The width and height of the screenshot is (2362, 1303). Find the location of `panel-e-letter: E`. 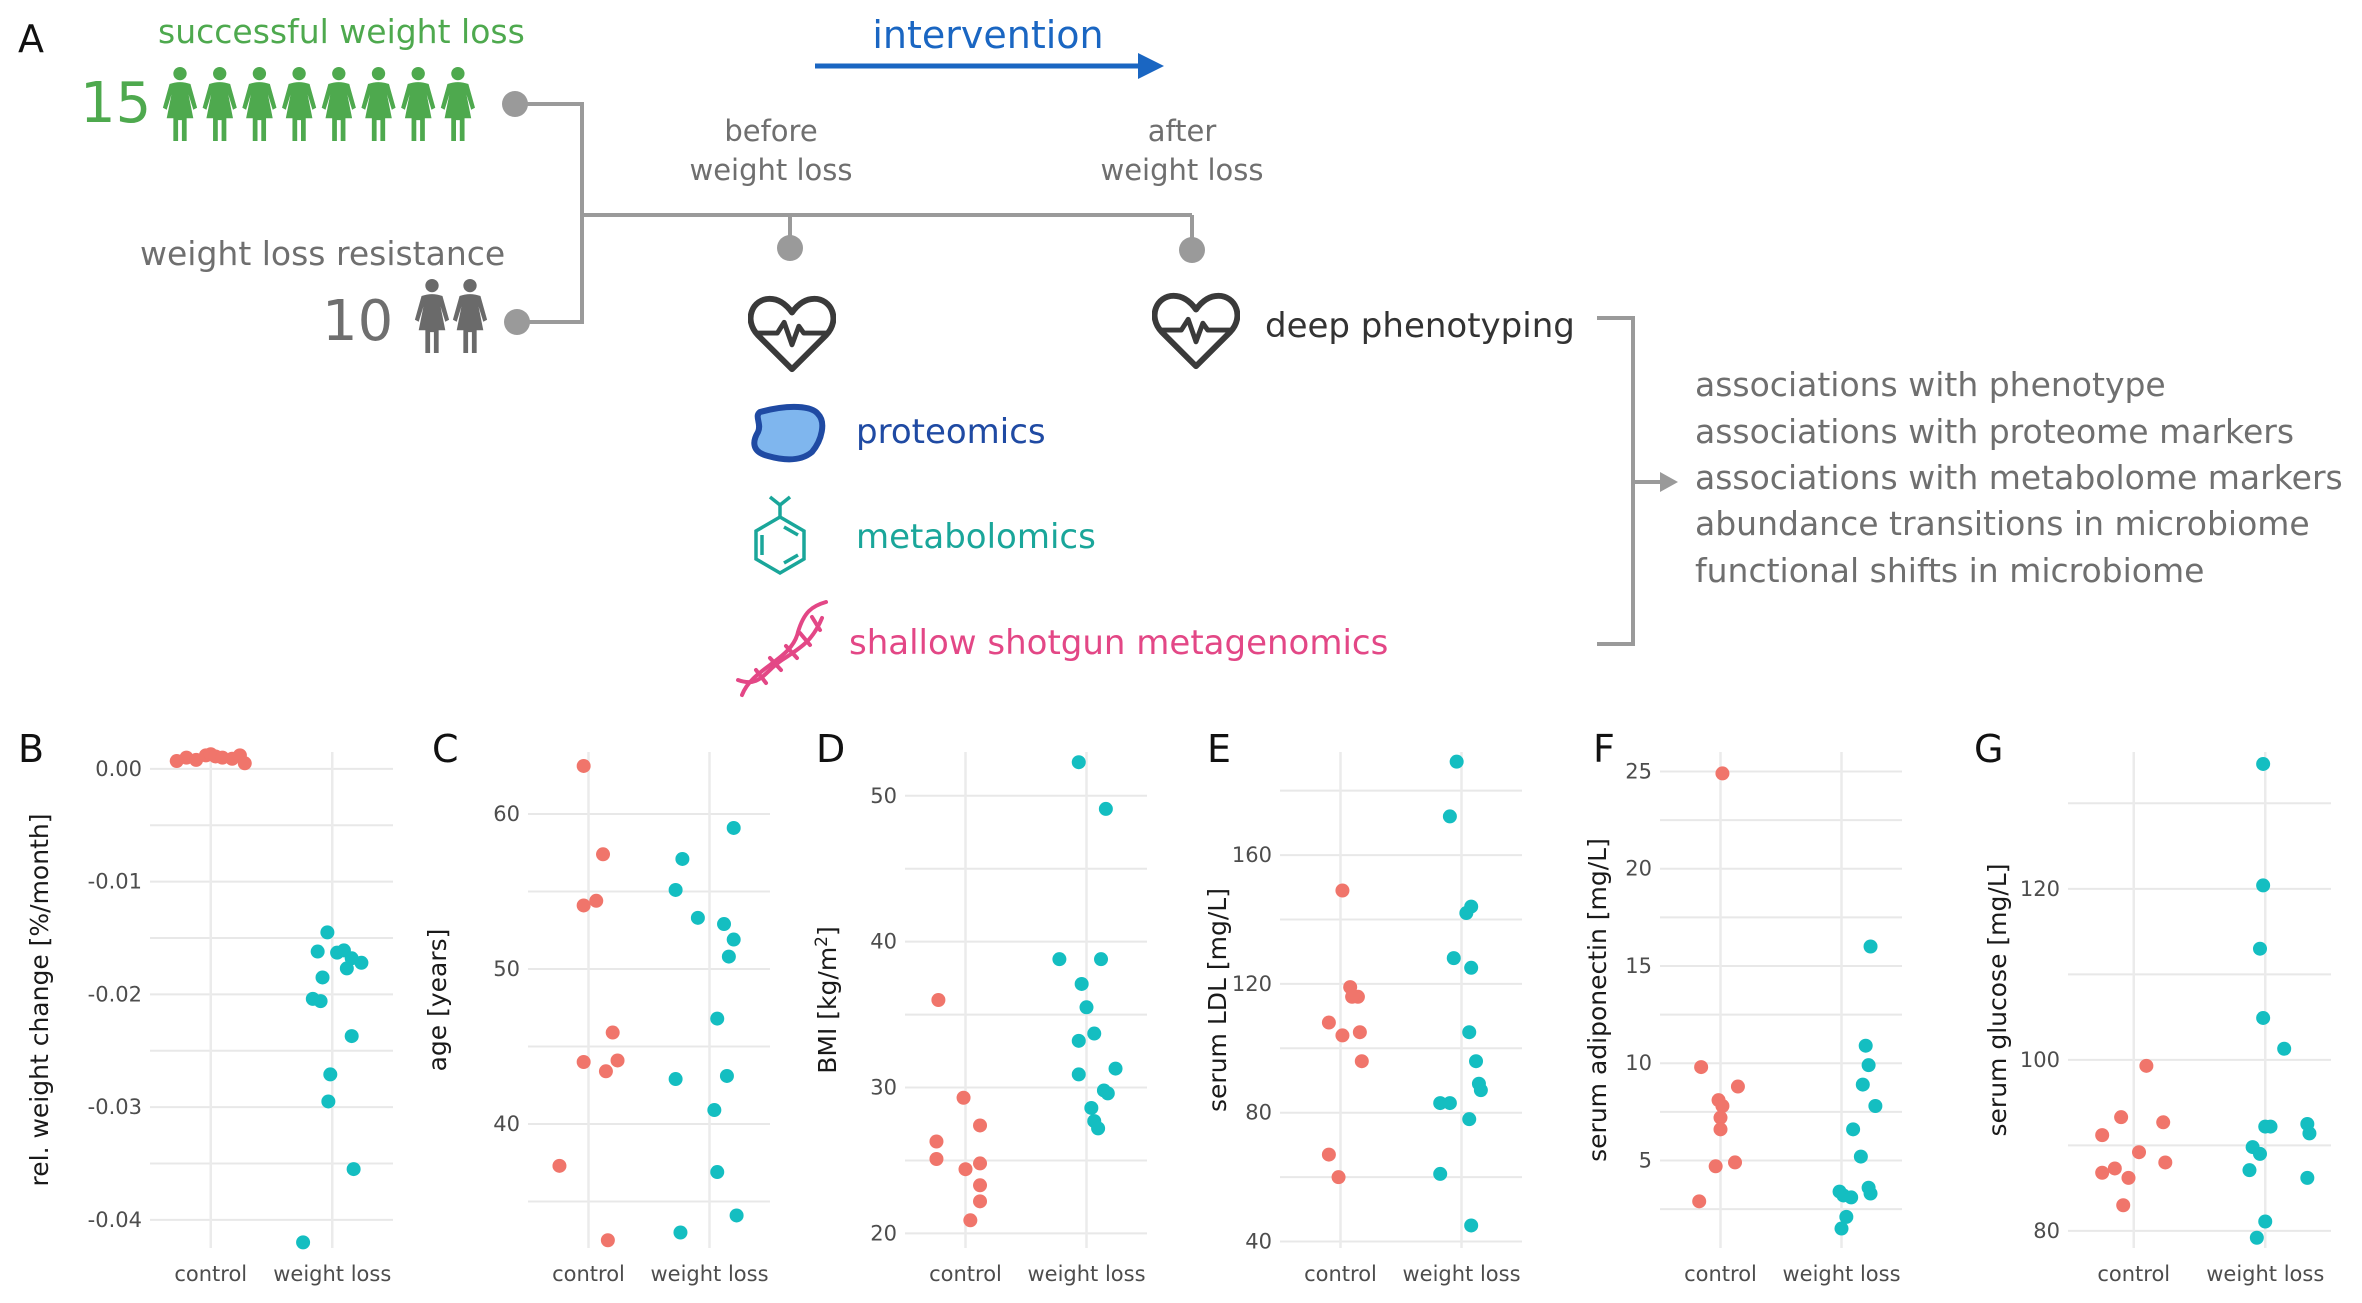

panel-e-letter: E is located at coordinates (1219, 749).